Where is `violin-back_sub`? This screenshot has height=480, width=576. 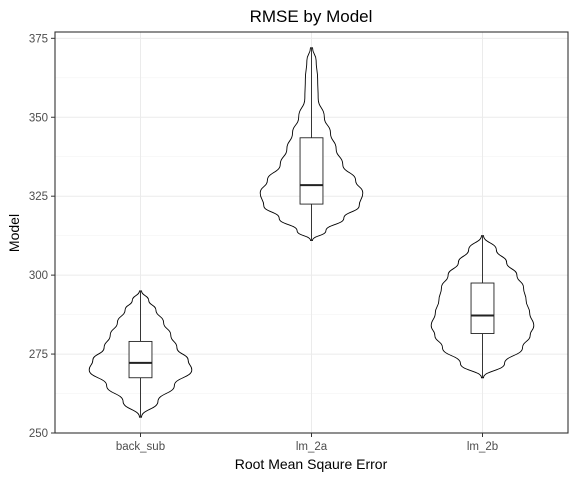
violin-back_sub is located at coordinates (140, 354).